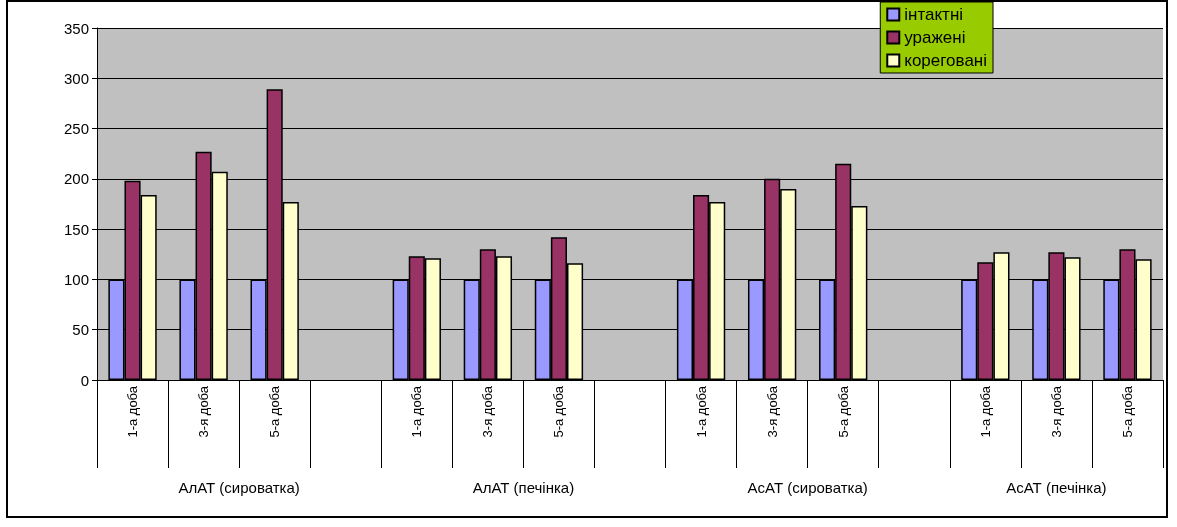 Image resolution: width=1177 pixels, height=527 pixels. Describe the element at coordinates (1056, 487) in the screenshot. I see `text: АсАТ (печінка)` at that location.